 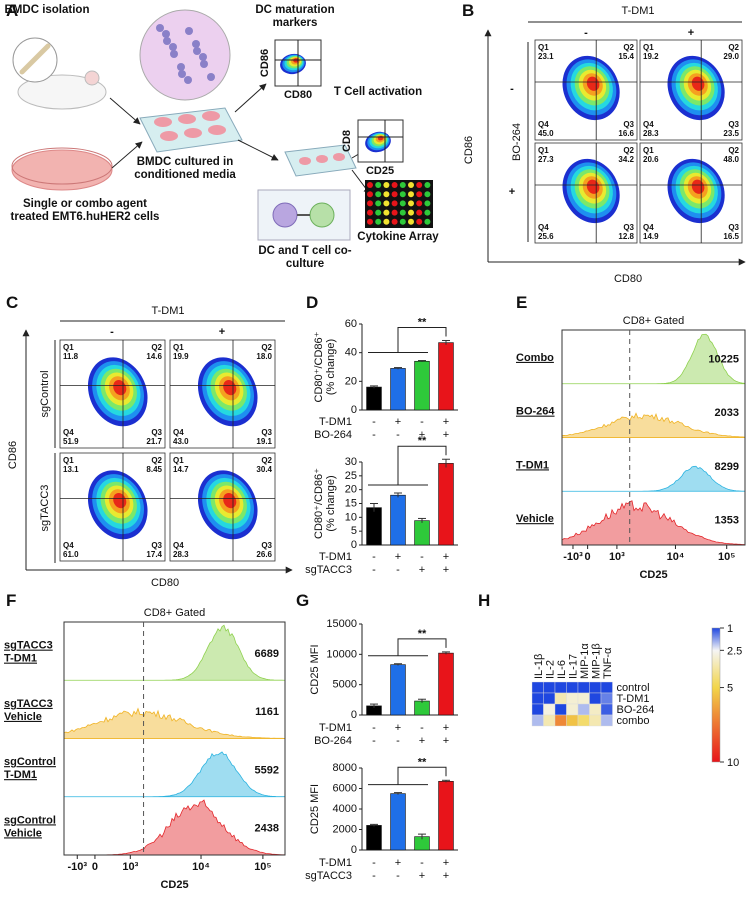 I want to click on row-label: BO-264, so click(x=636, y=710).